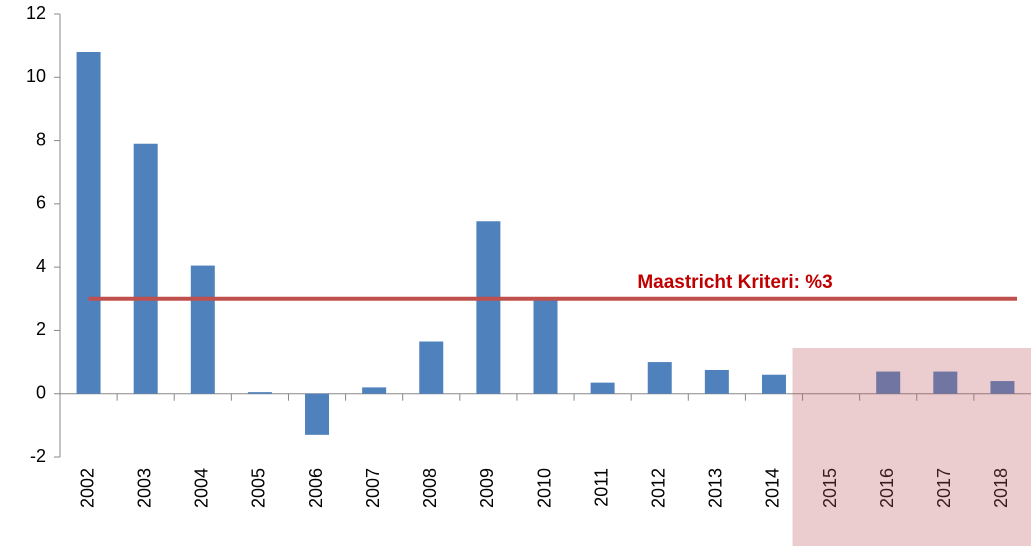  Describe the element at coordinates (544, 488) in the screenshot. I see `x-tick-label: 2010` at that location.